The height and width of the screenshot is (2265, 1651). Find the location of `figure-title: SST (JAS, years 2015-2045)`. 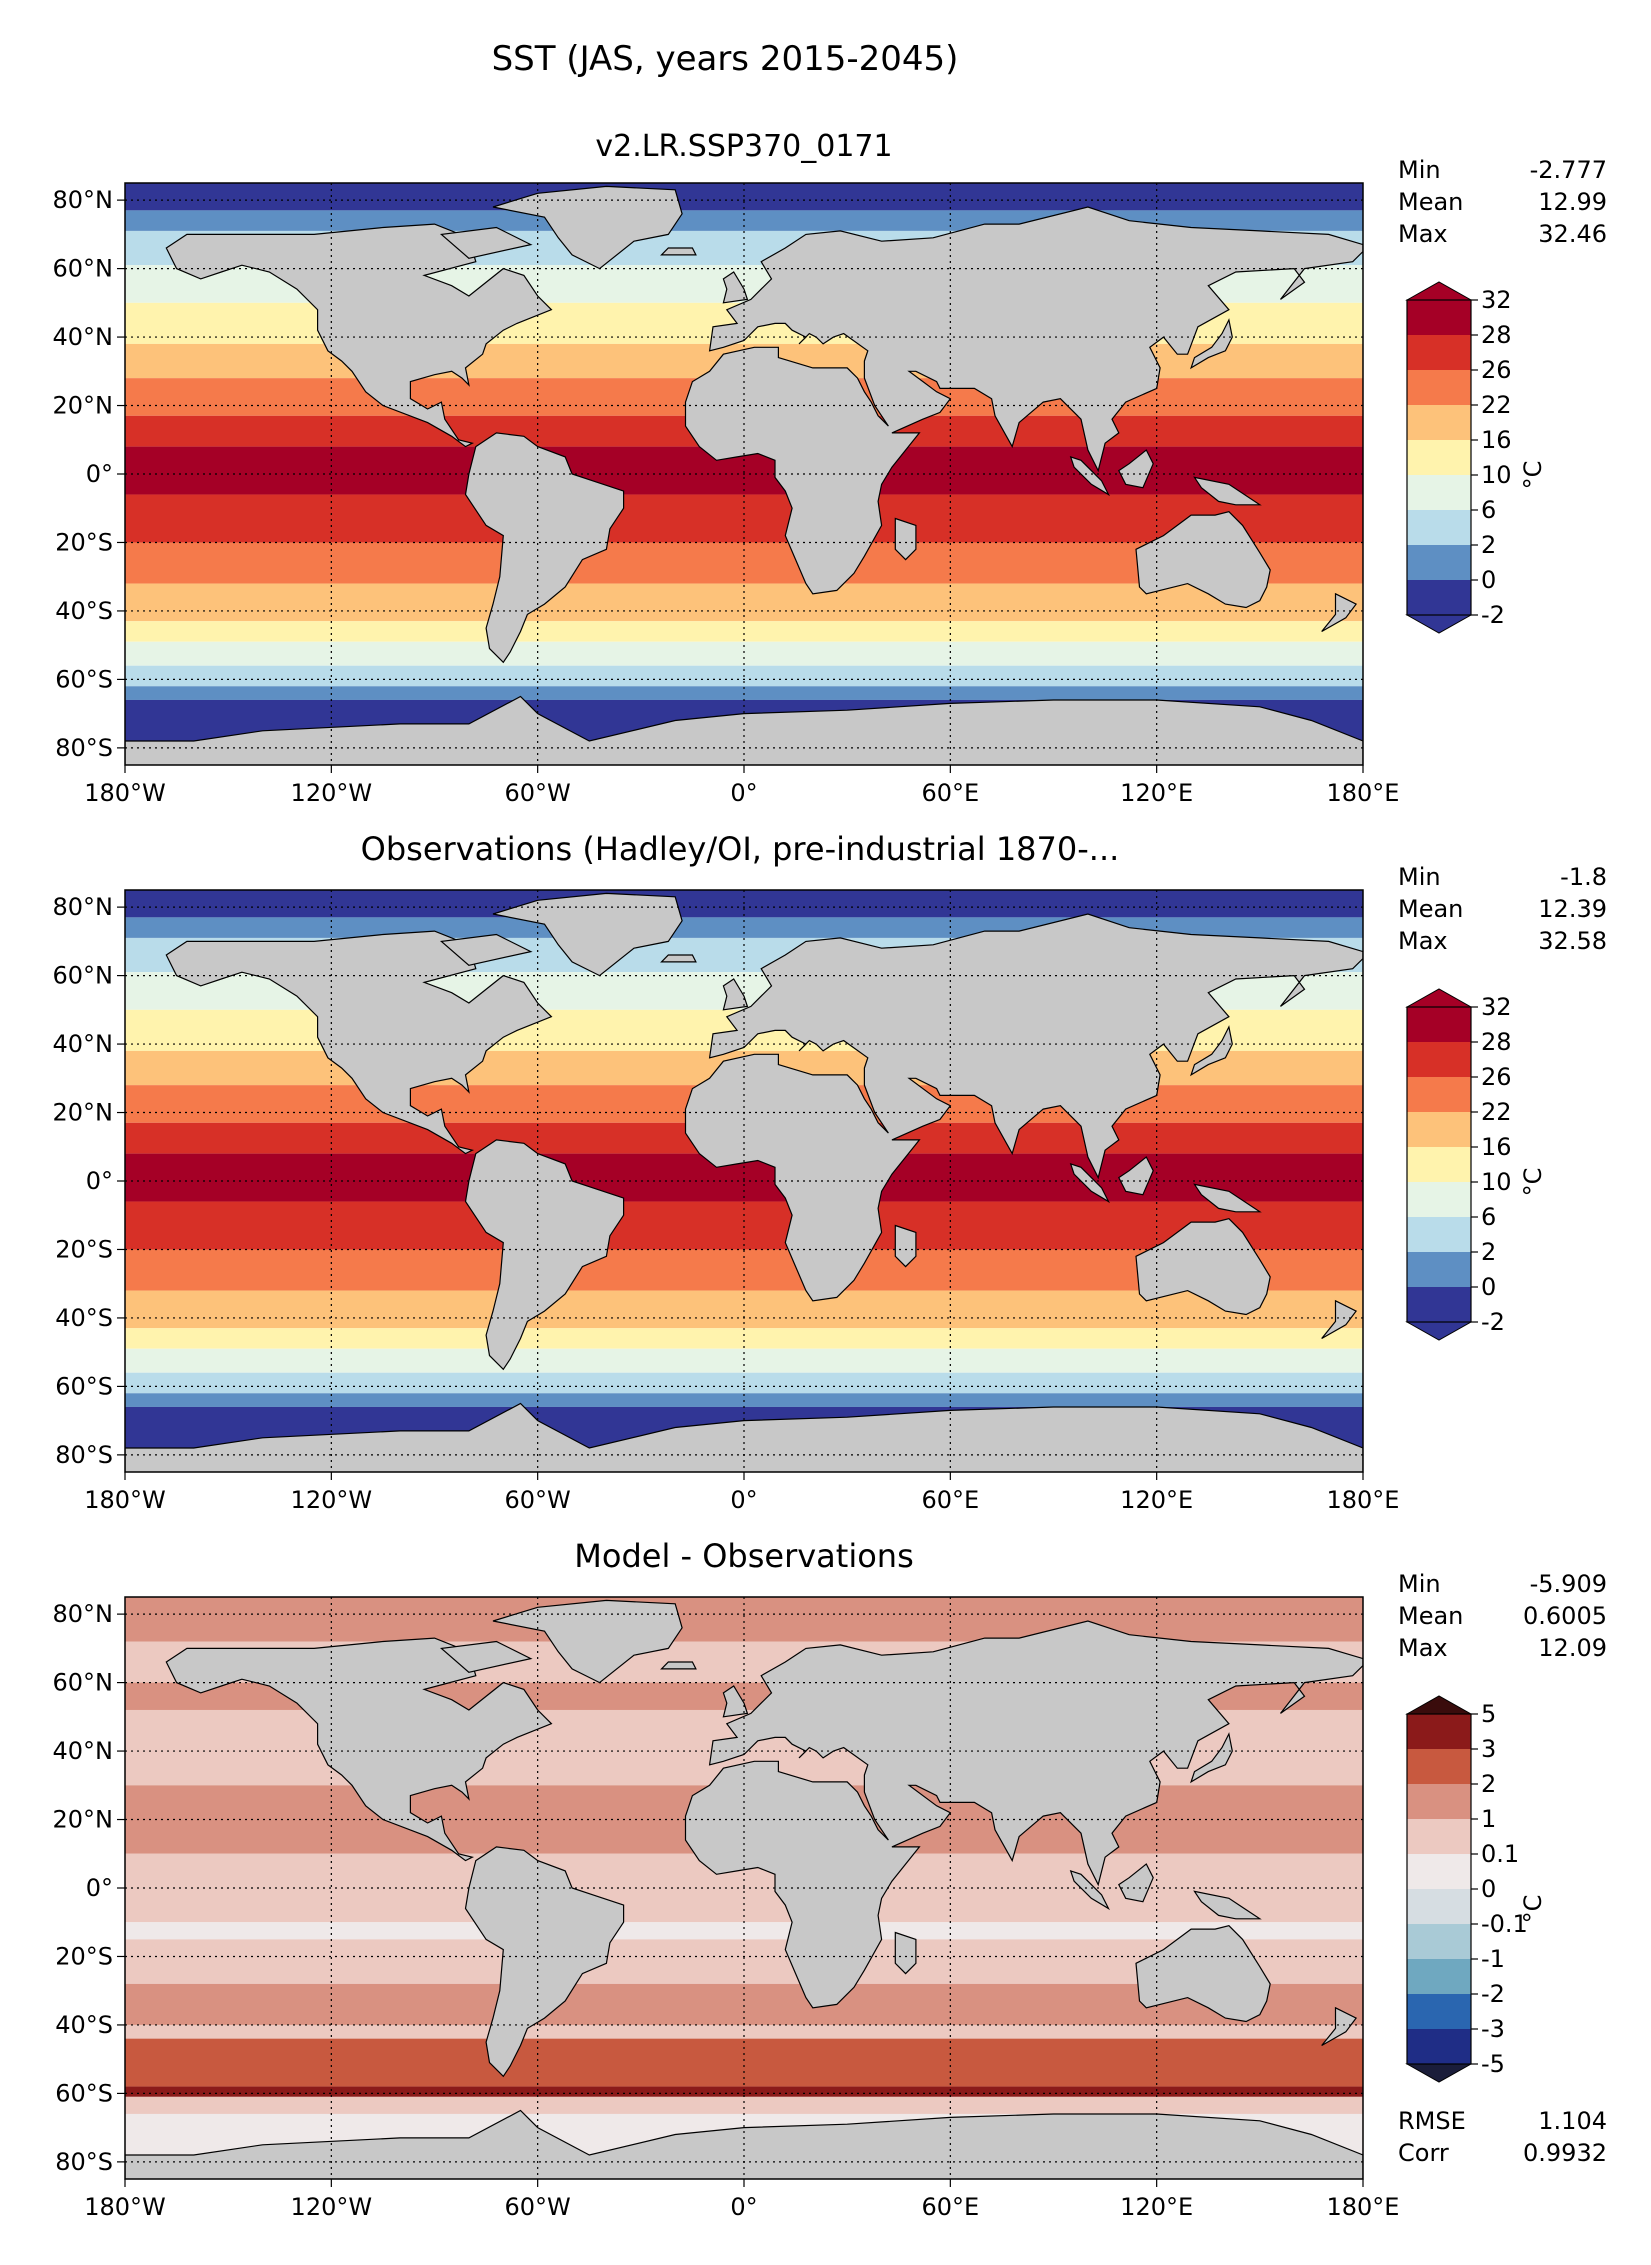

figure-title: SST (JAS, years 2015-2045) is located at coordinates (725, 59).